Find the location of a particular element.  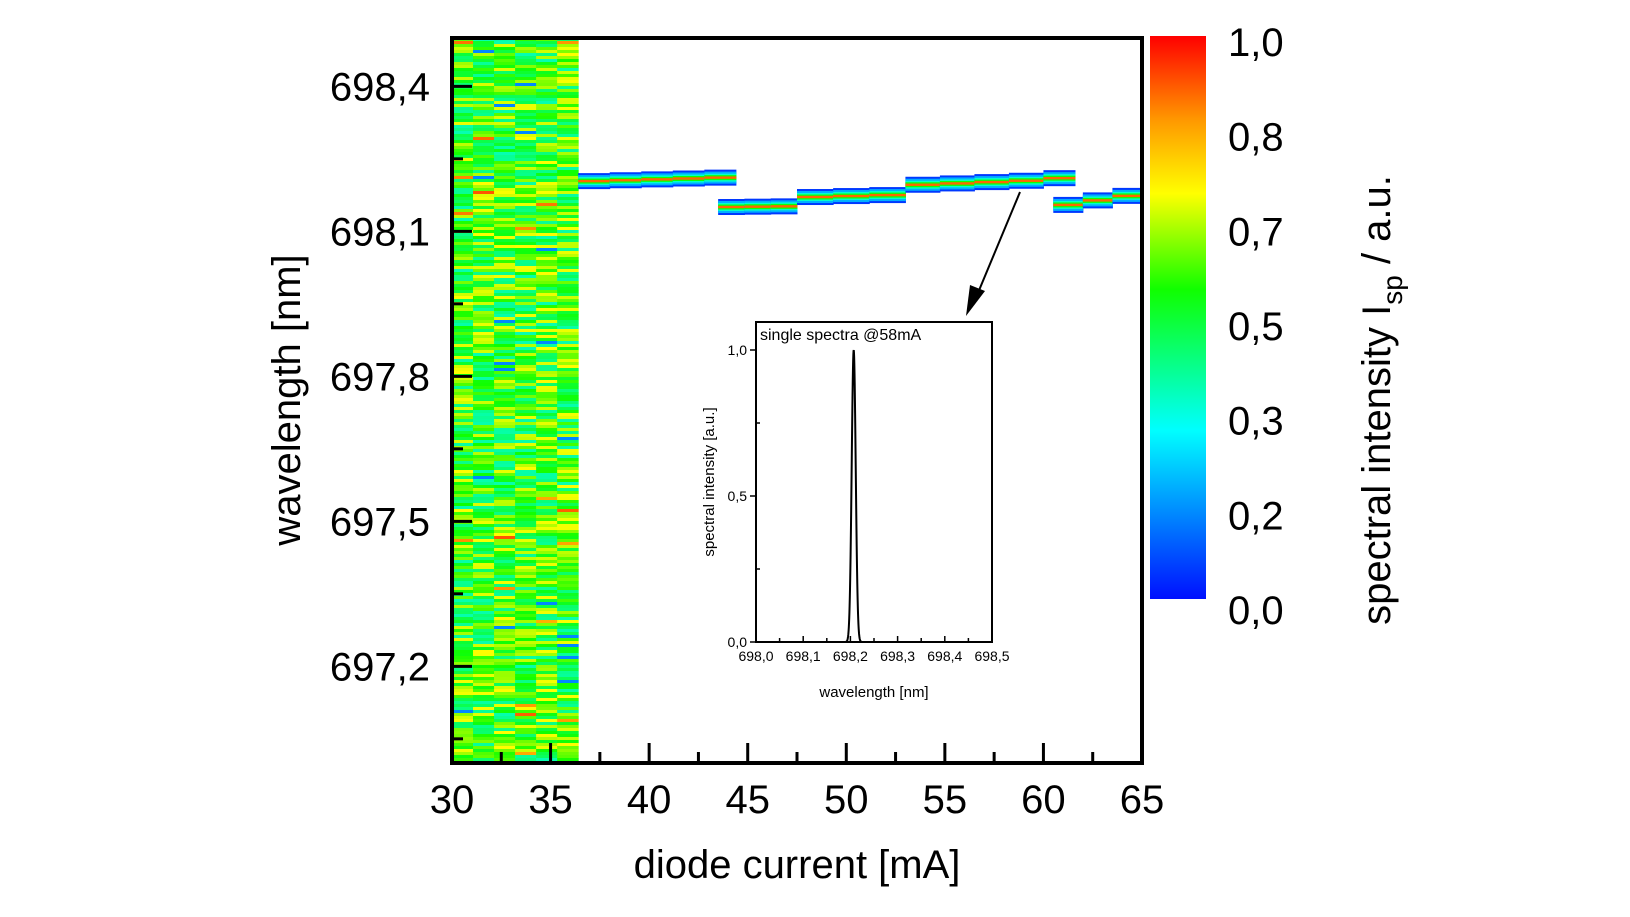

mode-segment is located at coordinates (720, 177).